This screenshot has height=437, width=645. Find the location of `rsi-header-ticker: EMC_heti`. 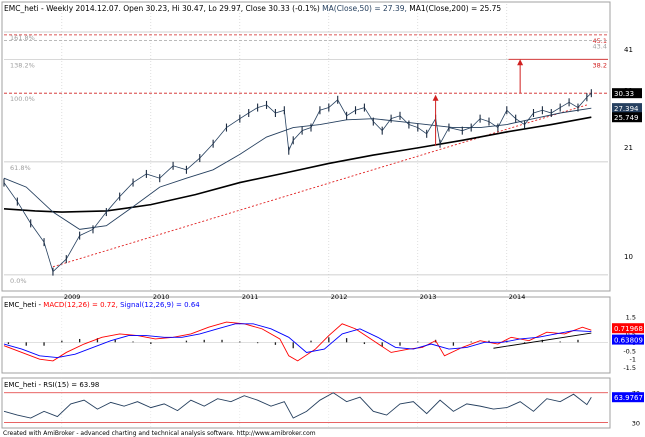

rsi-header-ticker: EMC_heti is located at coordinates (20, 385).